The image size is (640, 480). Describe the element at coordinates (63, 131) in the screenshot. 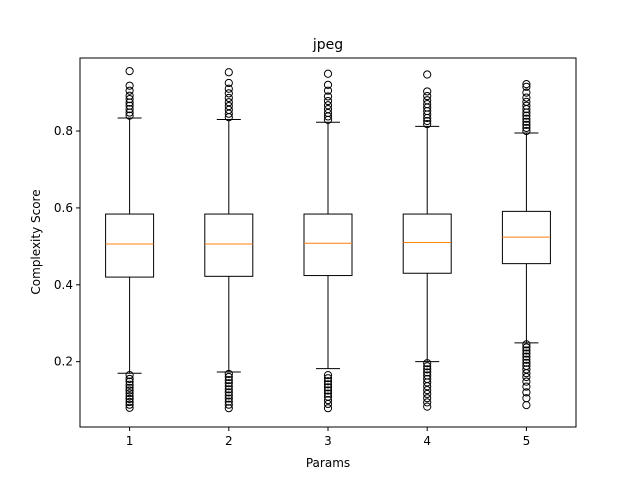

I see `y-tick-label: 0.8` at that location.